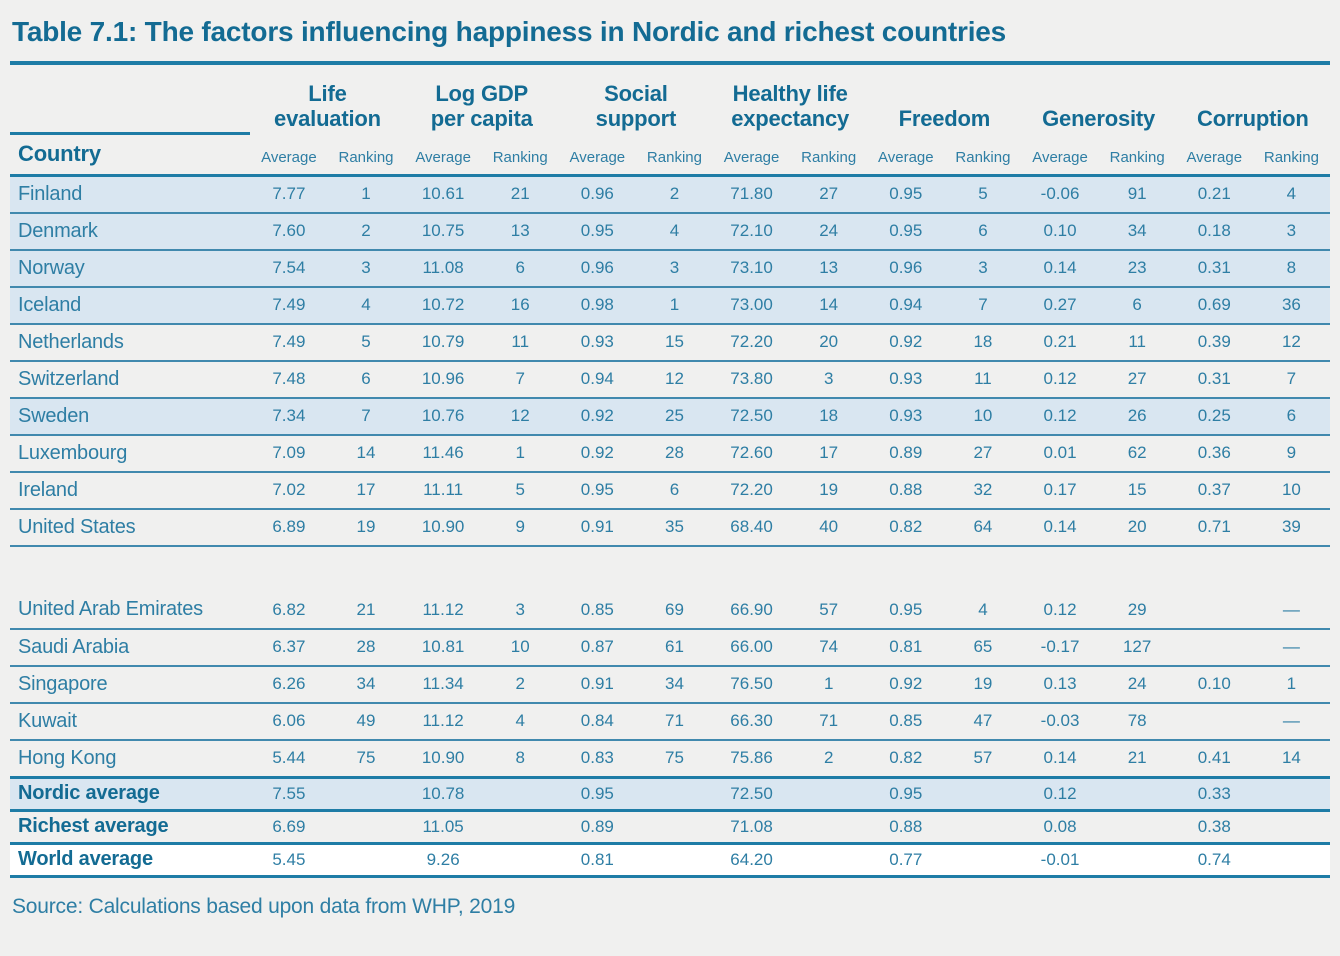 The width and height of the screenshot is (1340, 956). I want to click on ranking-value: 11, so click(983, 379).